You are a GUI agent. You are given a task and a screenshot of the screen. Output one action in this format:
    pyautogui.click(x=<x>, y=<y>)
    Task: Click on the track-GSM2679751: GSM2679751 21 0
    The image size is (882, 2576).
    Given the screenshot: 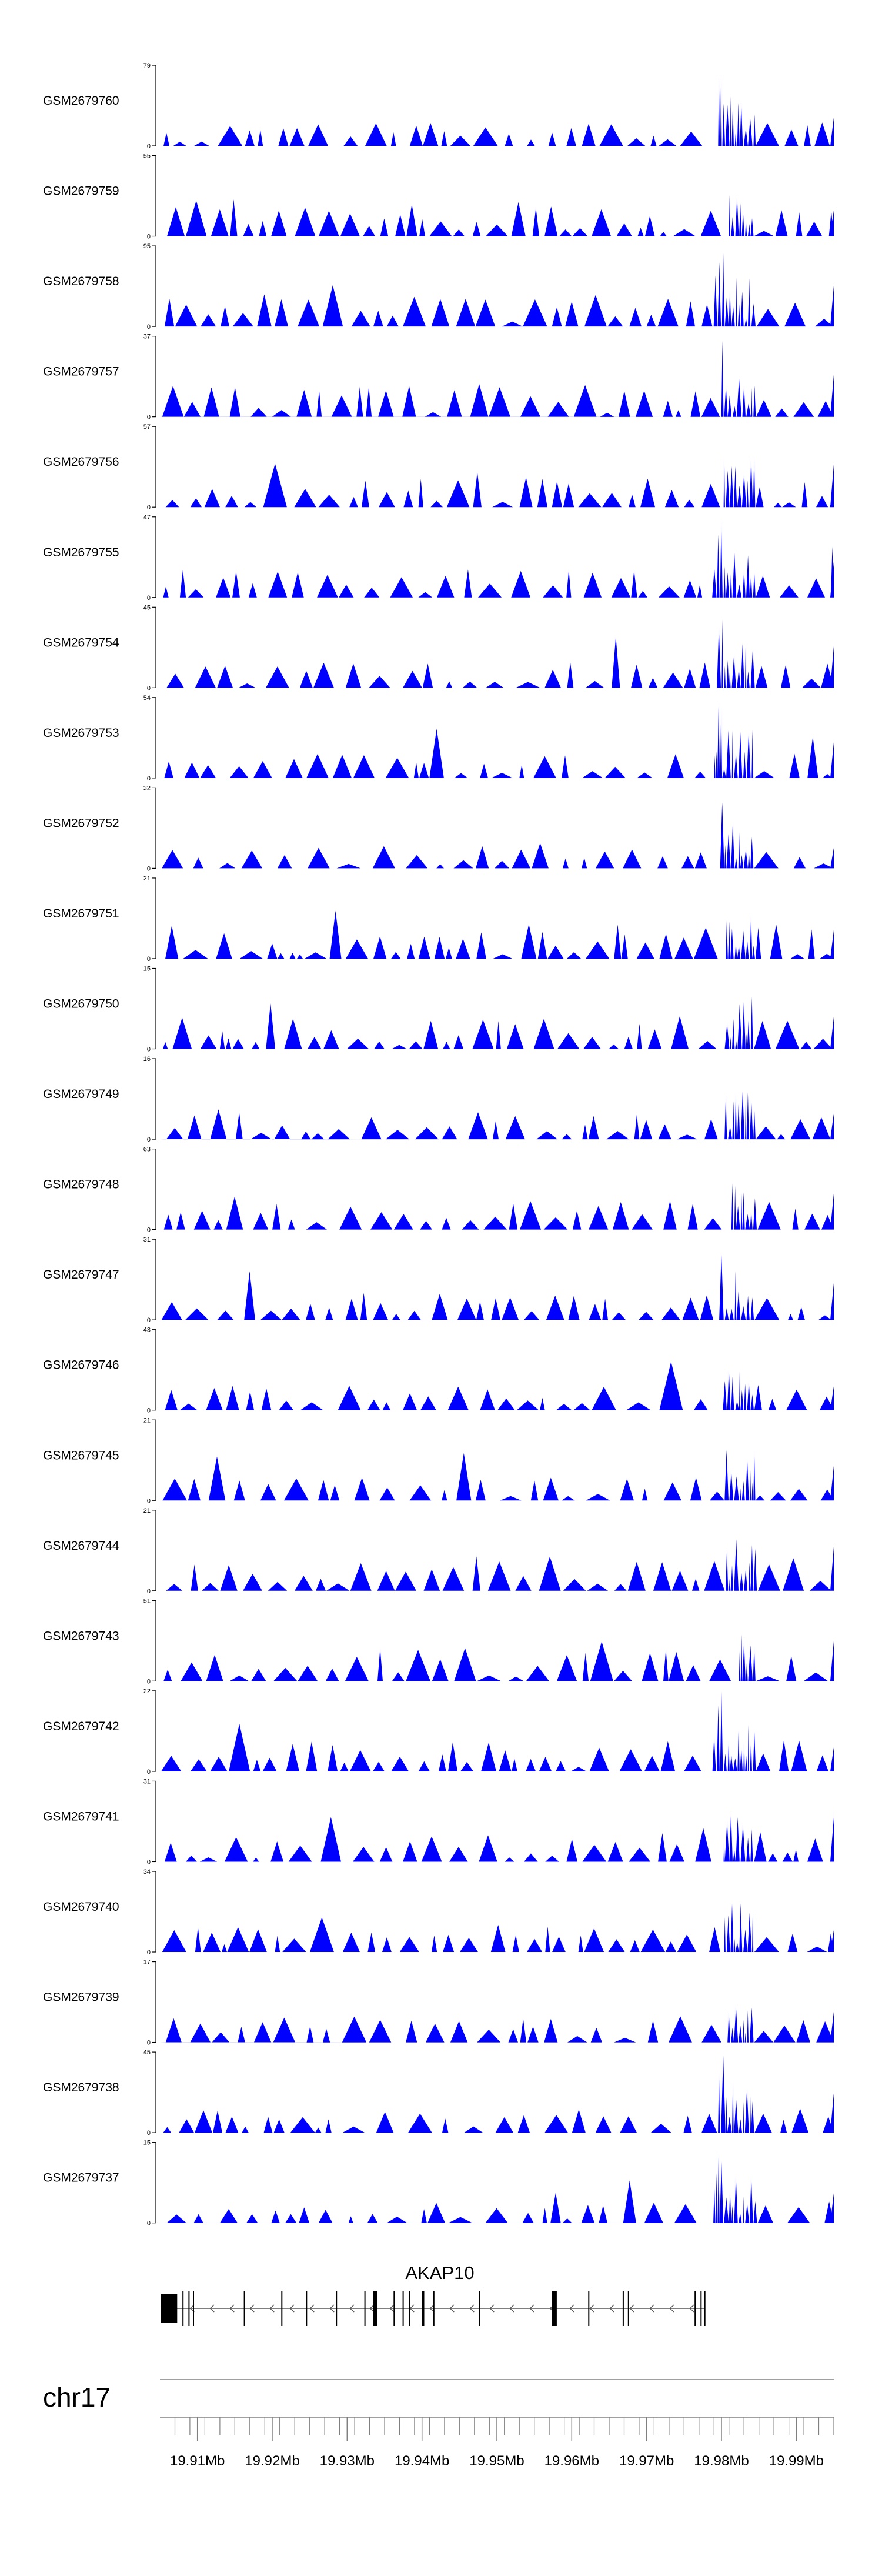 What is the action you would take?
    pyautogui.click(x=438, y=919)
    